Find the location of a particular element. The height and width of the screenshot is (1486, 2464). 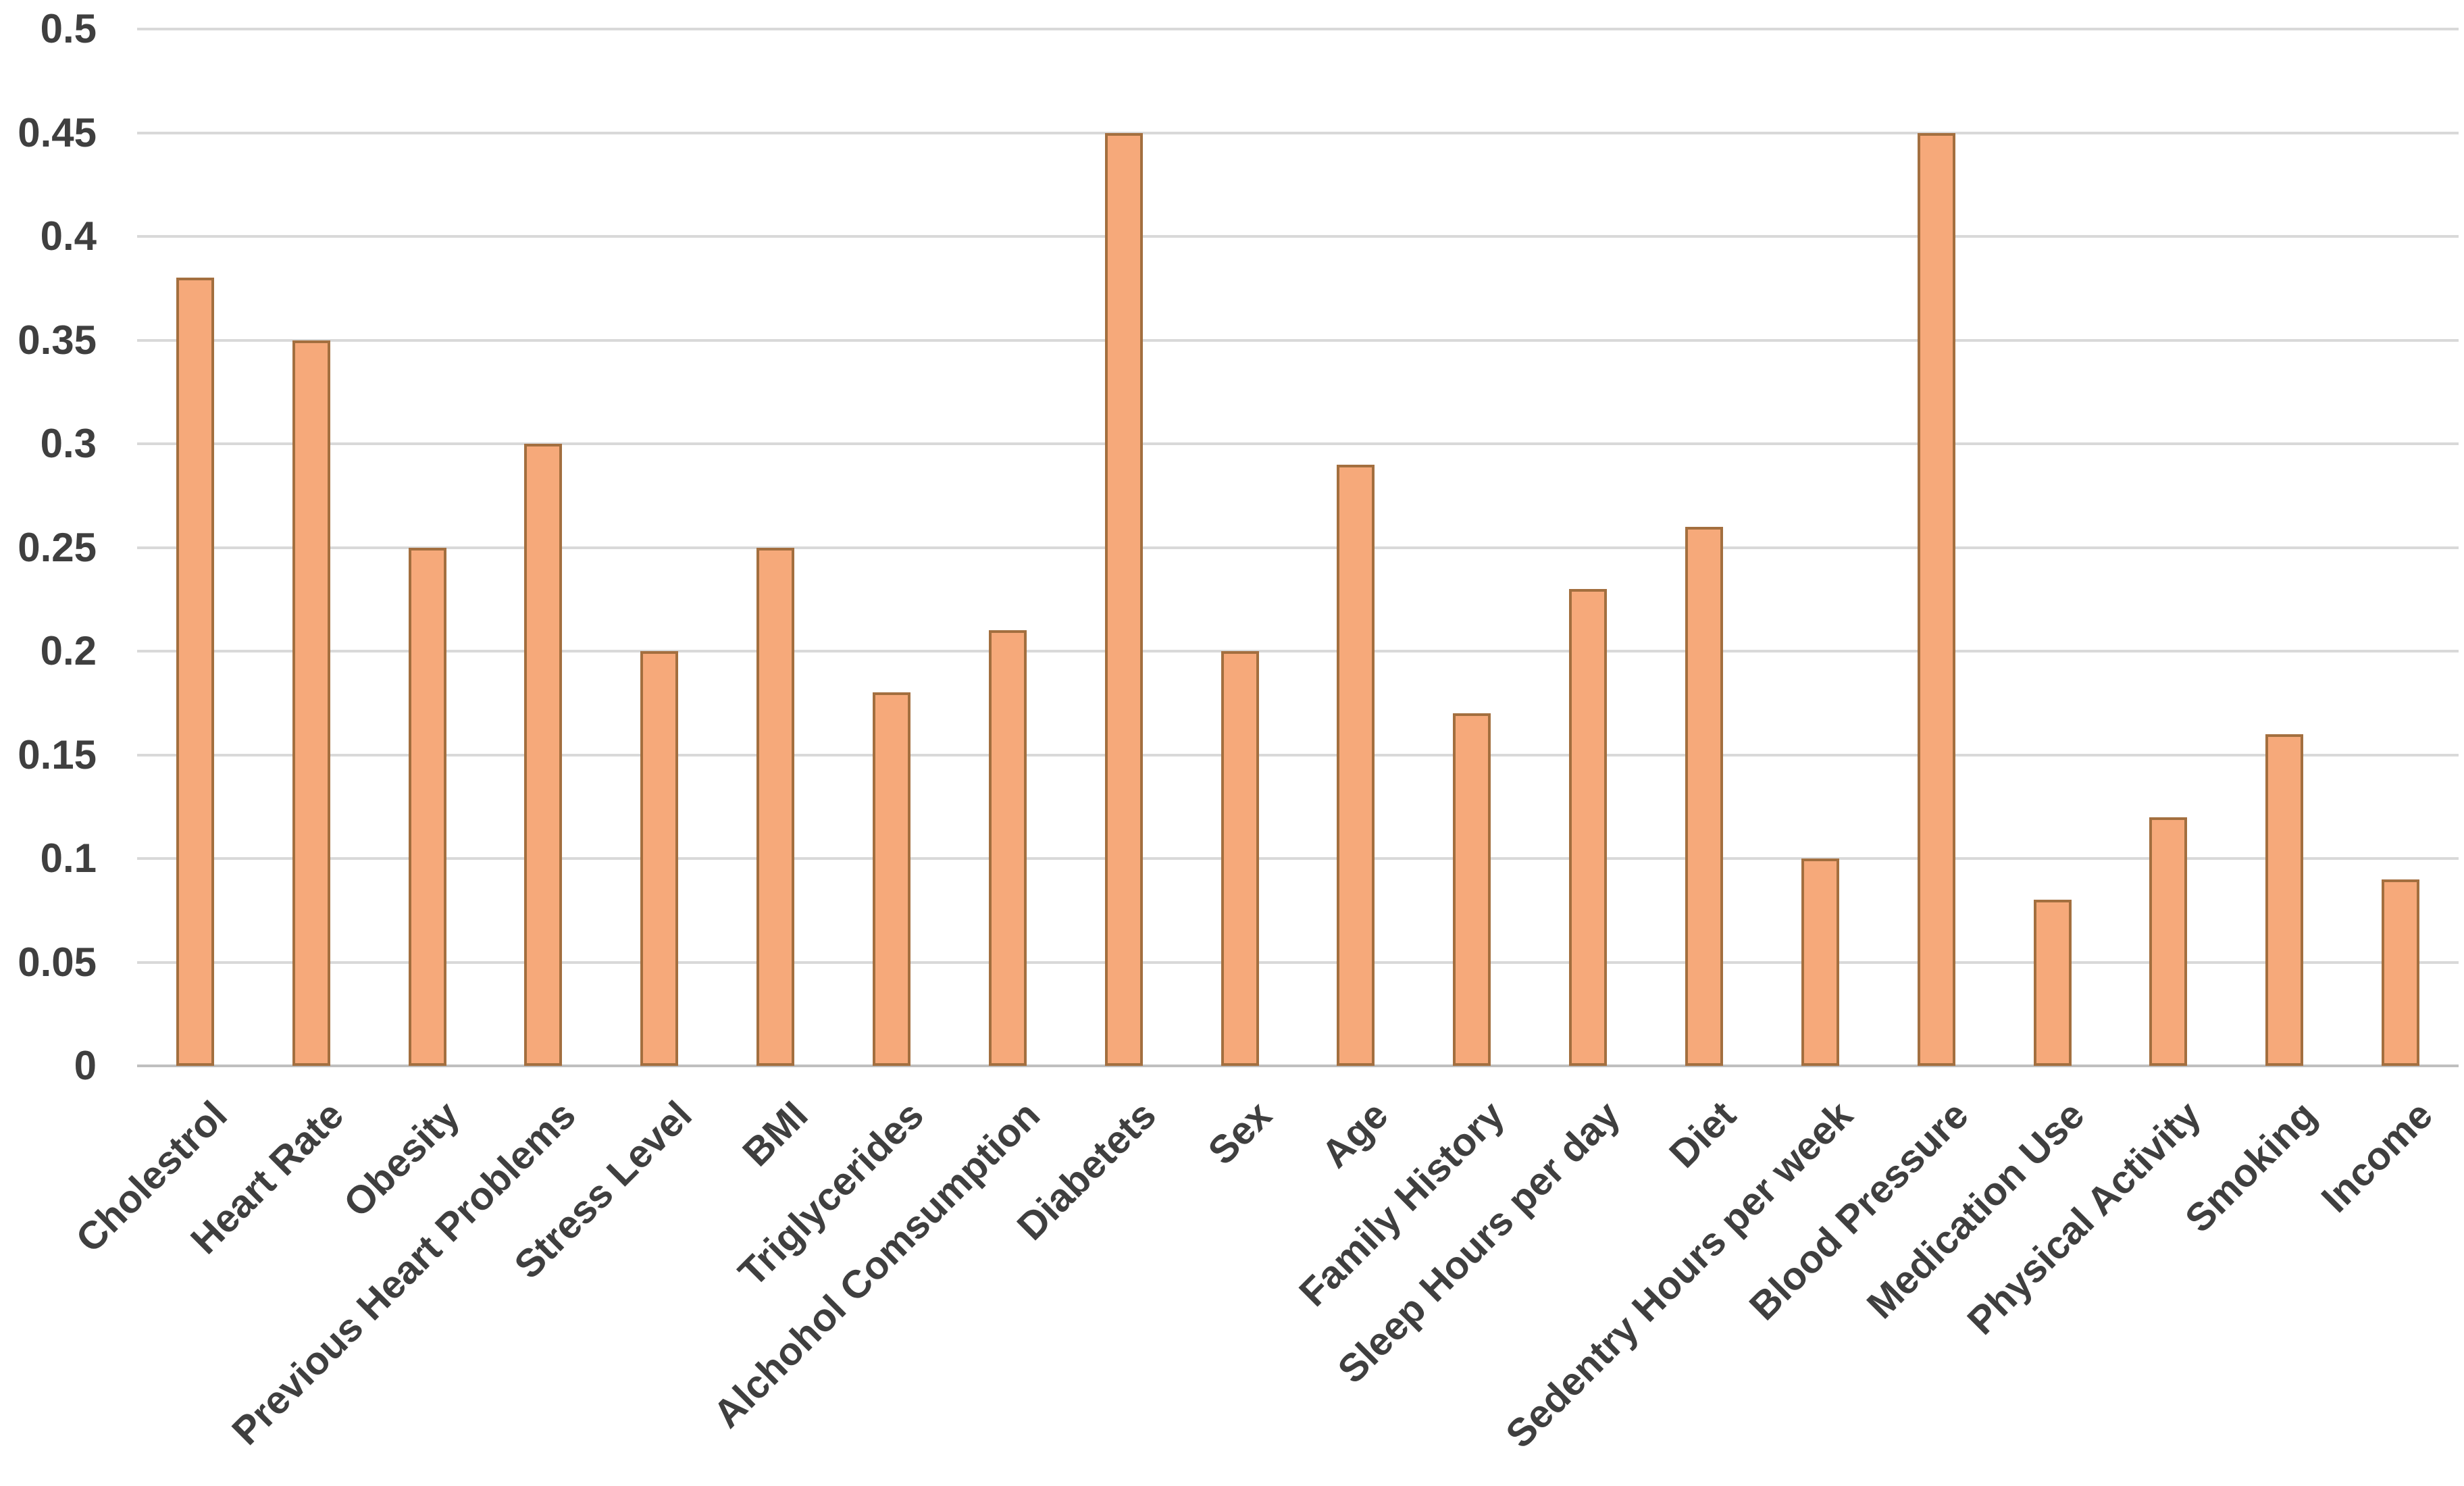

bar-sex is located at coordinates (1240, 858).